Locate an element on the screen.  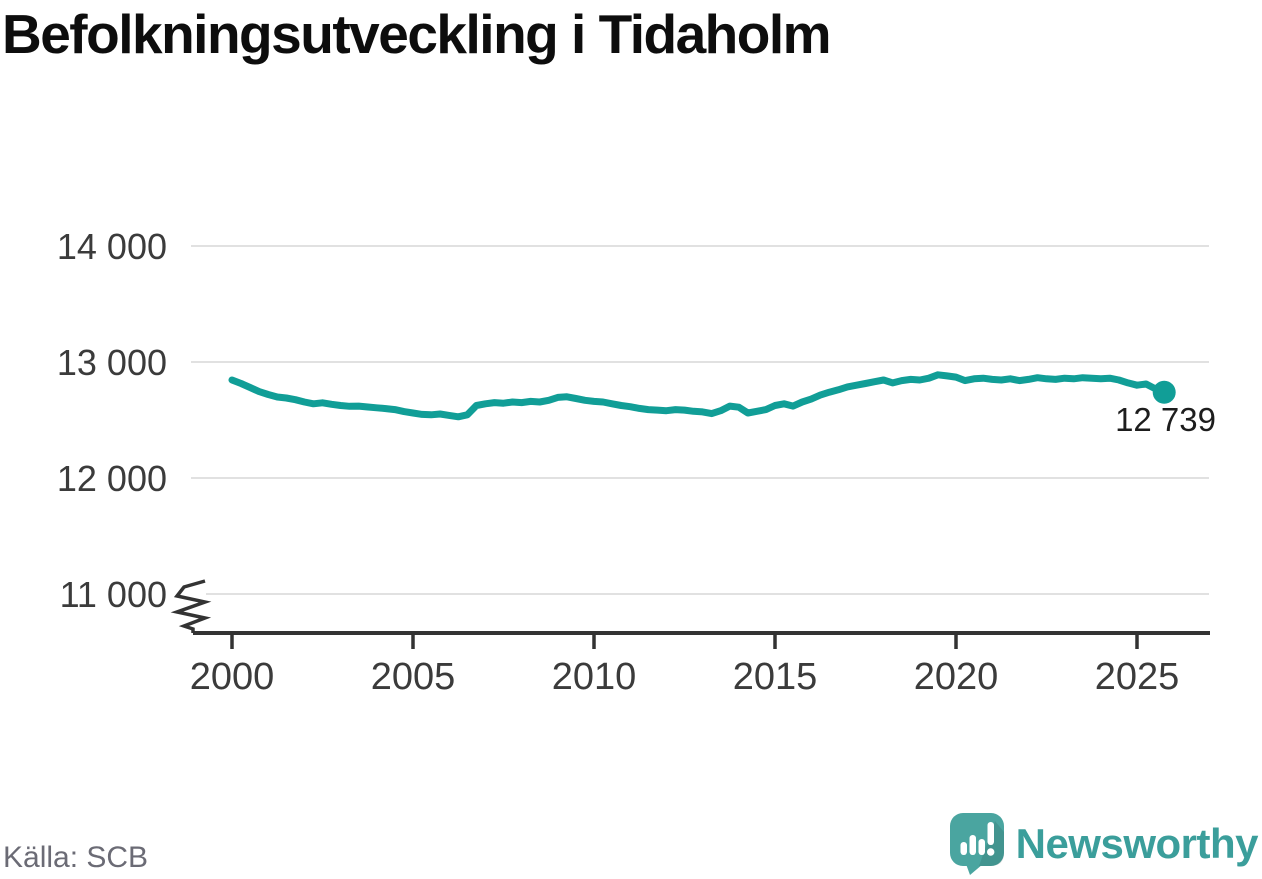
source-label: Källa: SCB is located at coordinates (76, 857).